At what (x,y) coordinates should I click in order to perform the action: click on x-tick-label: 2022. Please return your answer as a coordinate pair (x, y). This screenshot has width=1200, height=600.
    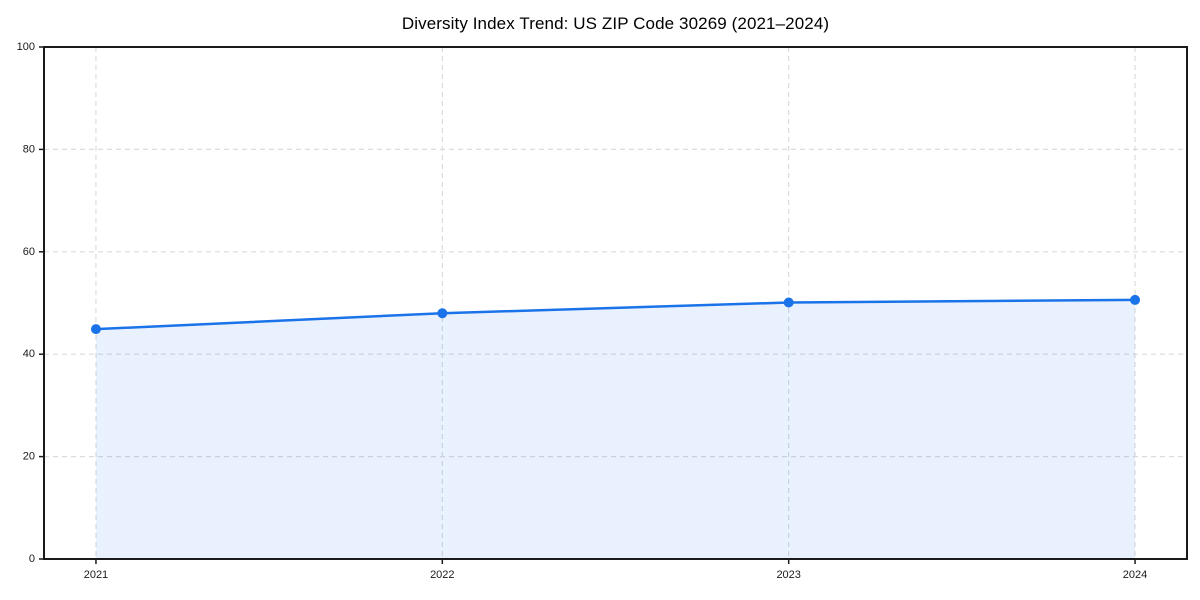
    Looking at the image, I should click on (442, 575).